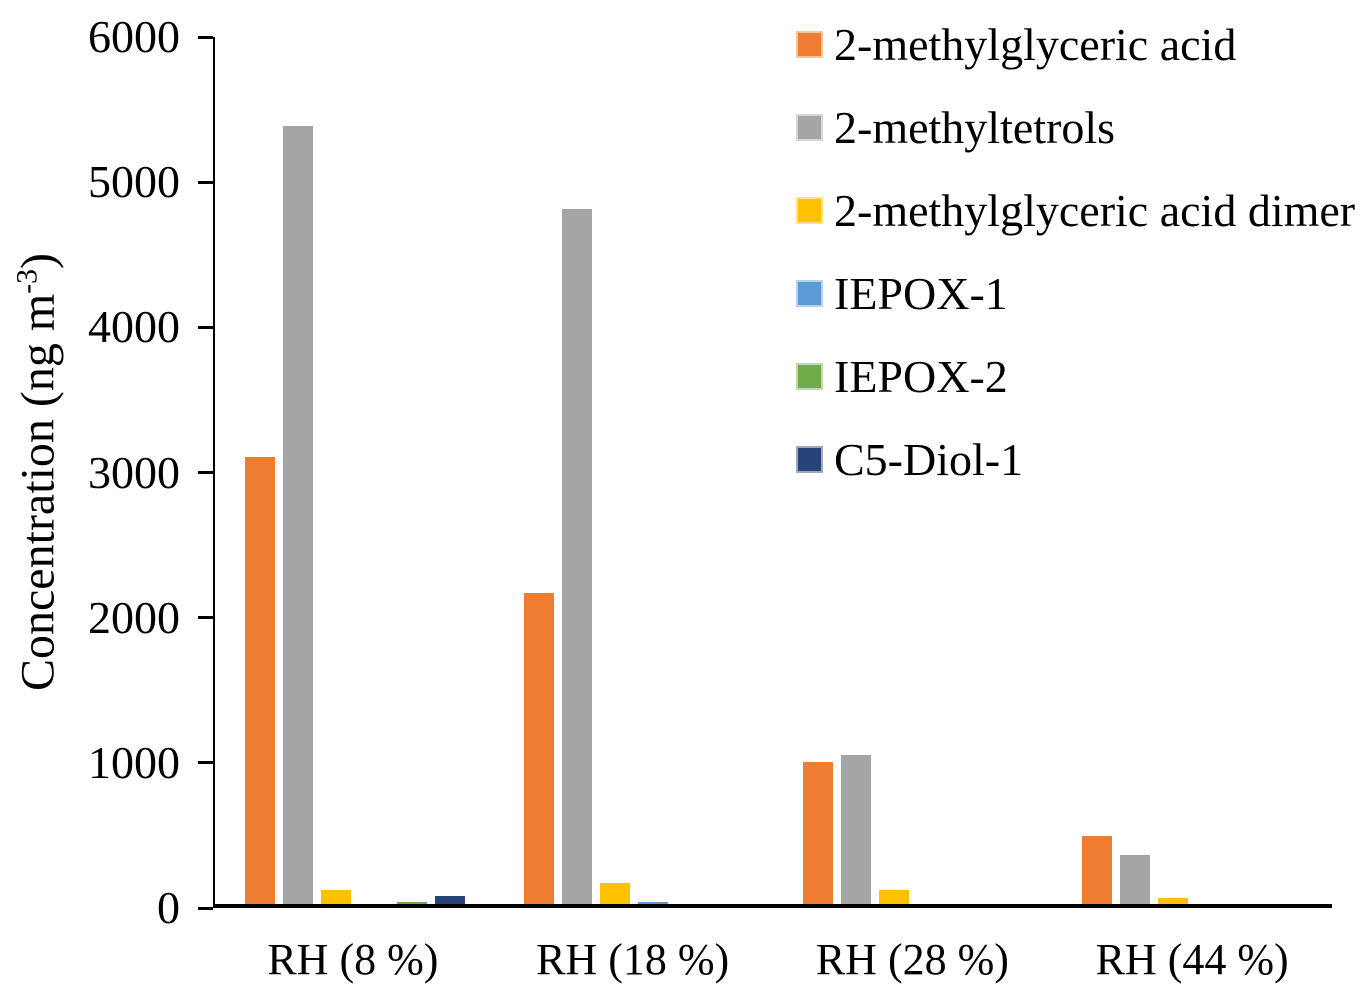 The image size is (1372, 1004). What do you see at coordinates (134, 182) in the screenshot?
I see `y-tick-label: 5000` at bounding box center [134, 182].